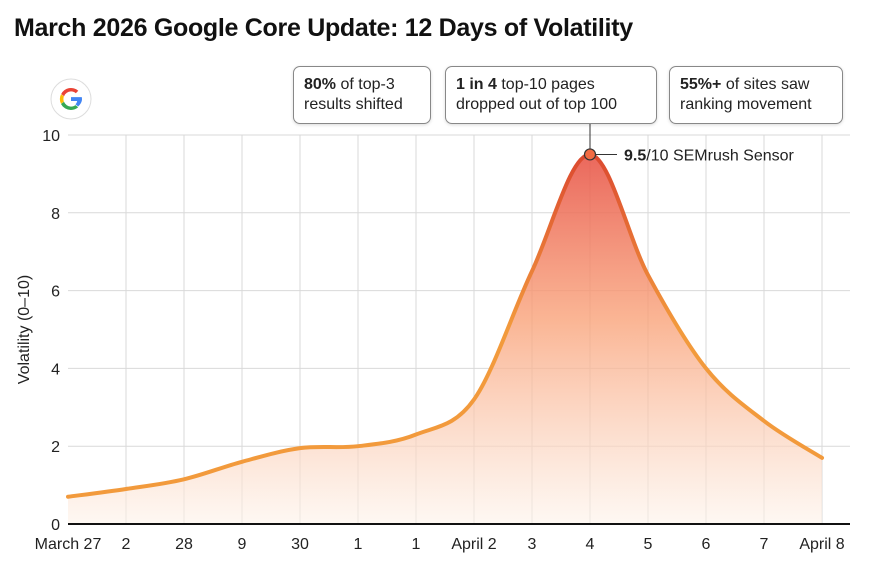  What do you see at coordinates (55, 214) in the screenshot?
I see `y-tick-label: 8` at bounding box center [55, 214].